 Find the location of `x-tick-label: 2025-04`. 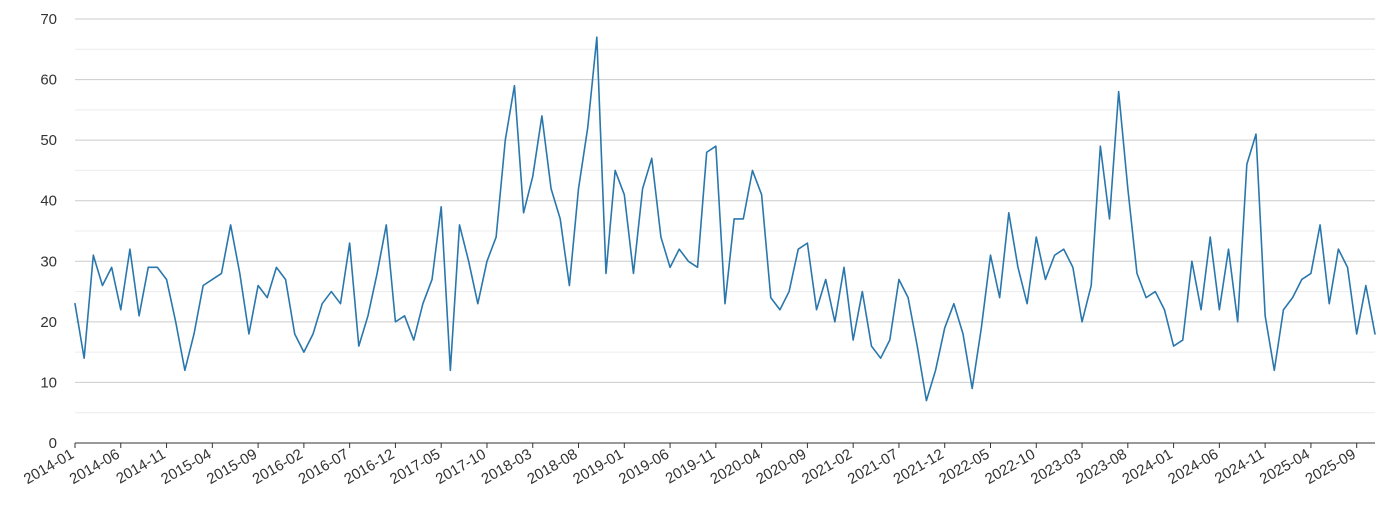

x-tick-label: 2025-04 is located at coordinates (1285, 467).